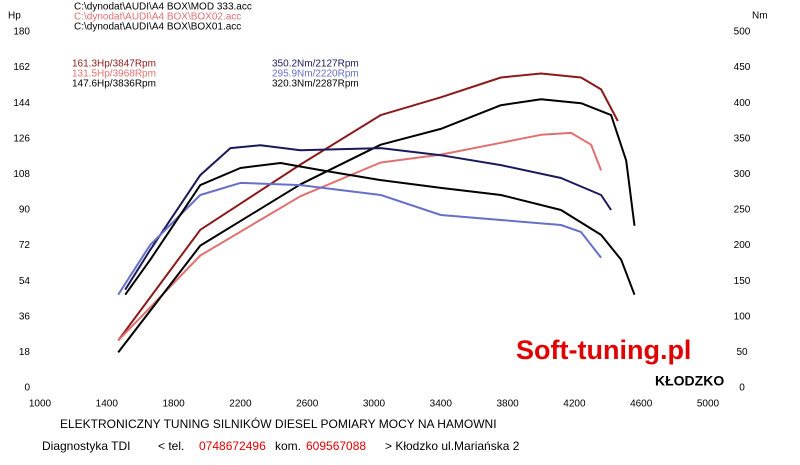 The image size is (800, 465). What do you see at coordinates (163, 7) in the screenshot?
I see `file-path: C:\dynodat\AUDI\A4 BOX\MOD 333.acc` at bounding box center [163, 7].